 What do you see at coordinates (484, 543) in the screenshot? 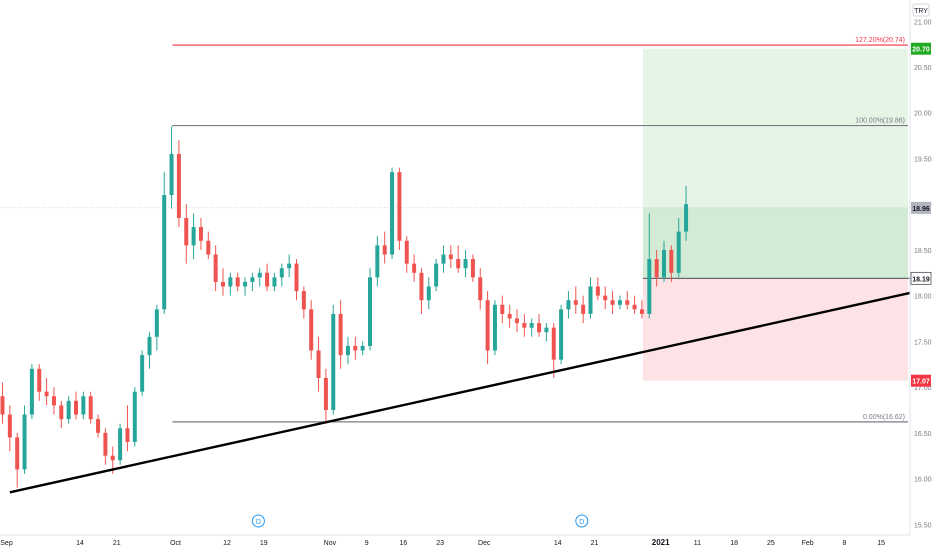
I see `time-tick-label: Dec` at bounding box center [484, 543].